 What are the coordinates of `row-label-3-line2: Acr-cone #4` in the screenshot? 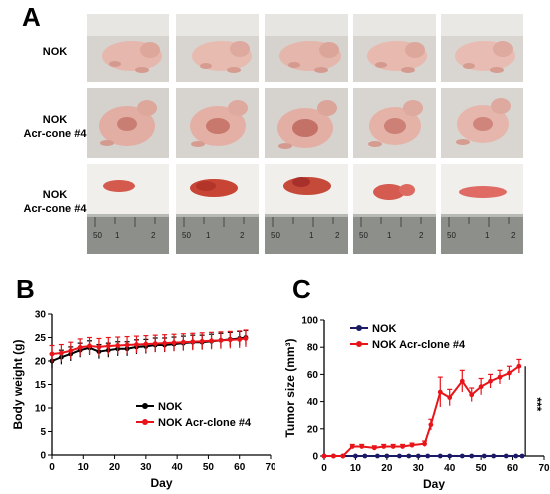 It's located at (55, 209).